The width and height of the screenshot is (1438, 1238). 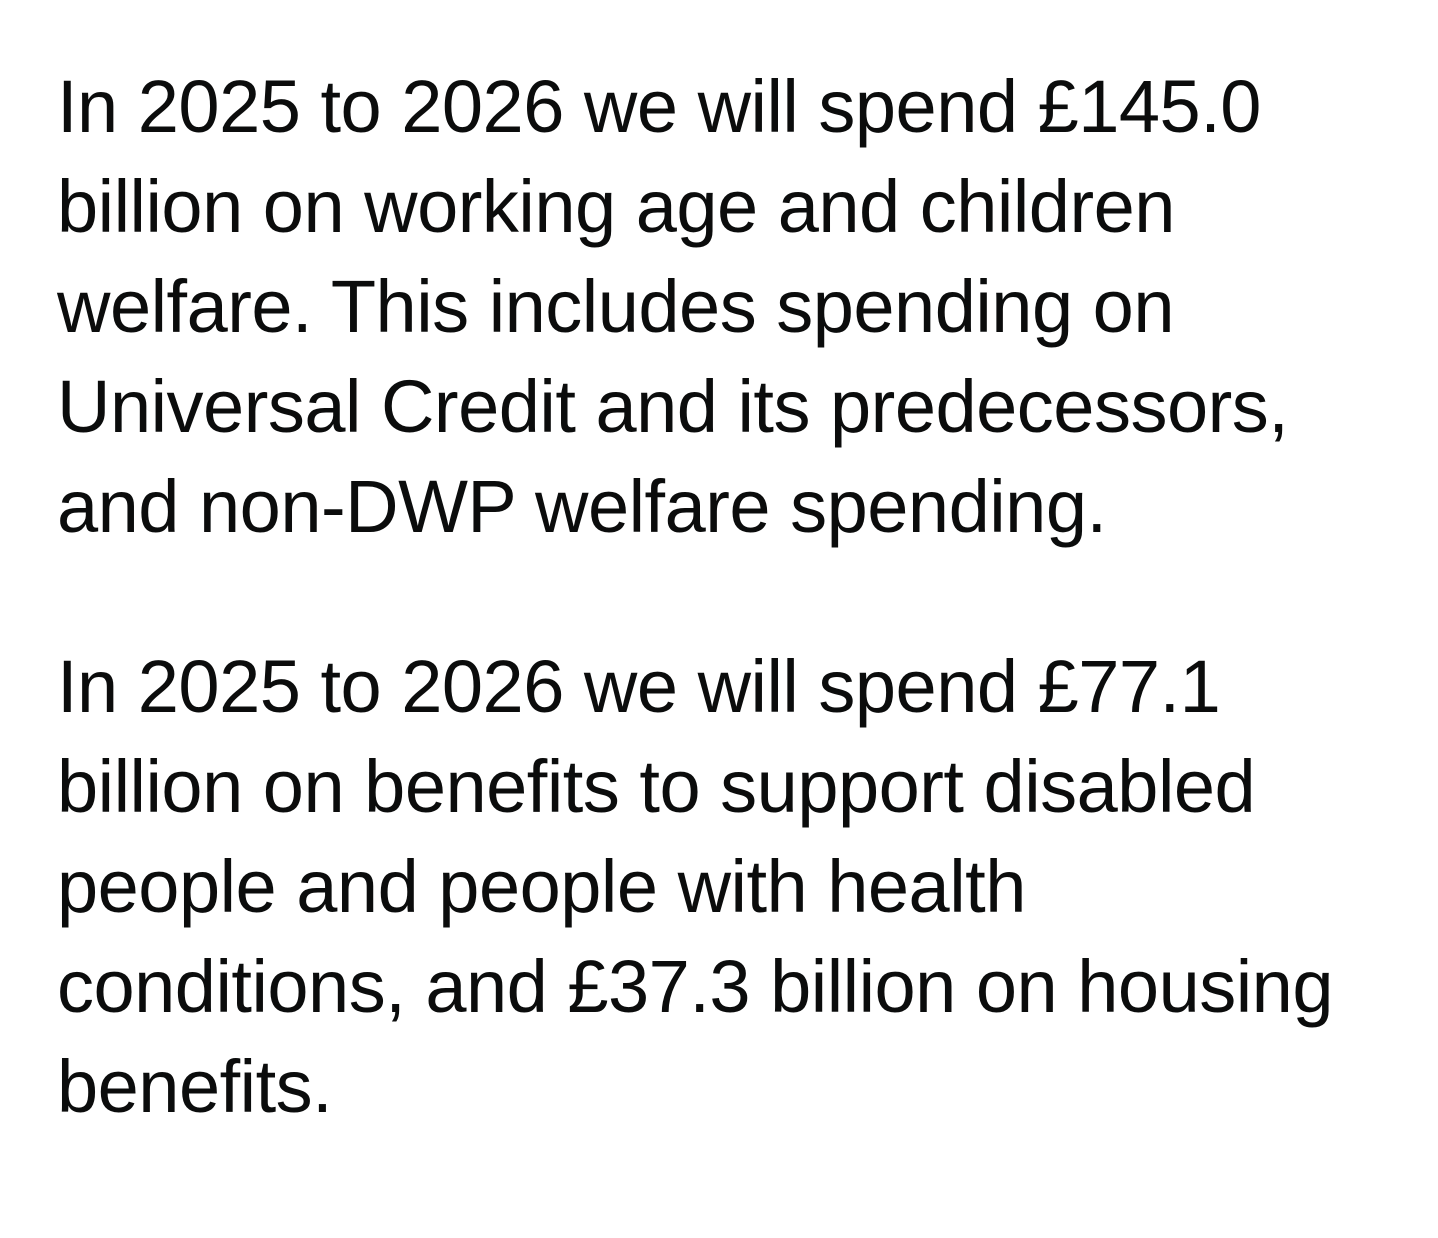 I want to click on text-line: In 2025 to 2026 we will spend £77.1, so click(x=639, y=686).